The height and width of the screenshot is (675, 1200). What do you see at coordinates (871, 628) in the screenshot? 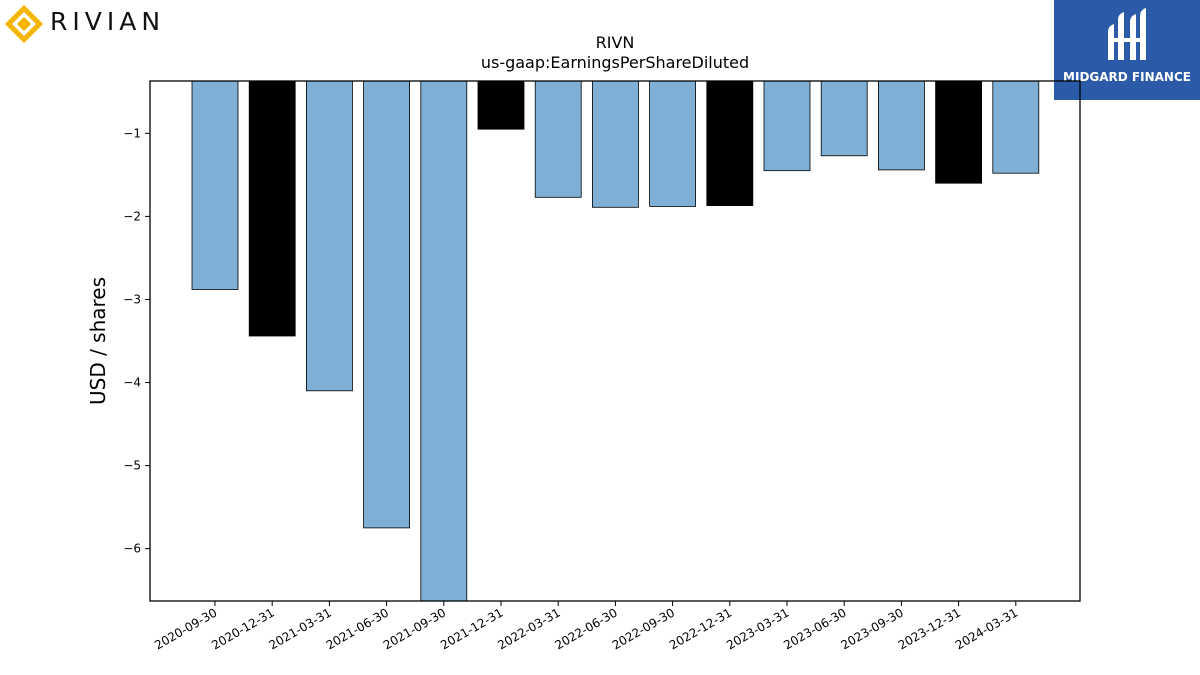
I see `x-tick-label: 2023-09-30` at bounding box center [871, 628].